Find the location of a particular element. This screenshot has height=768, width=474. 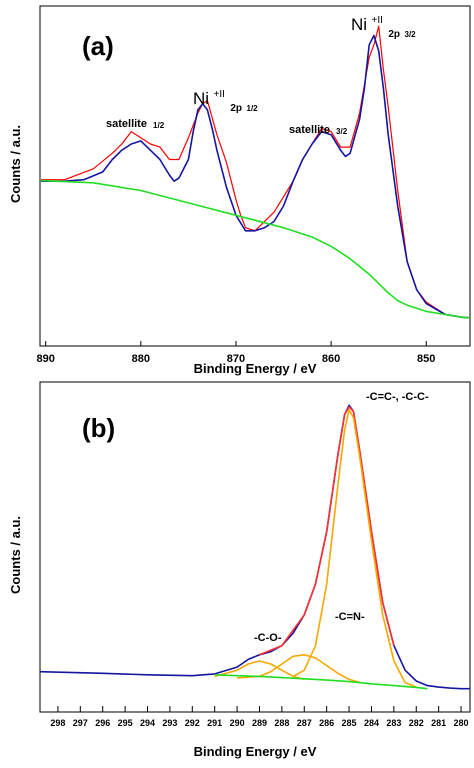

x-tick-label-b-295: 295 is located at coordinates (125, 723).